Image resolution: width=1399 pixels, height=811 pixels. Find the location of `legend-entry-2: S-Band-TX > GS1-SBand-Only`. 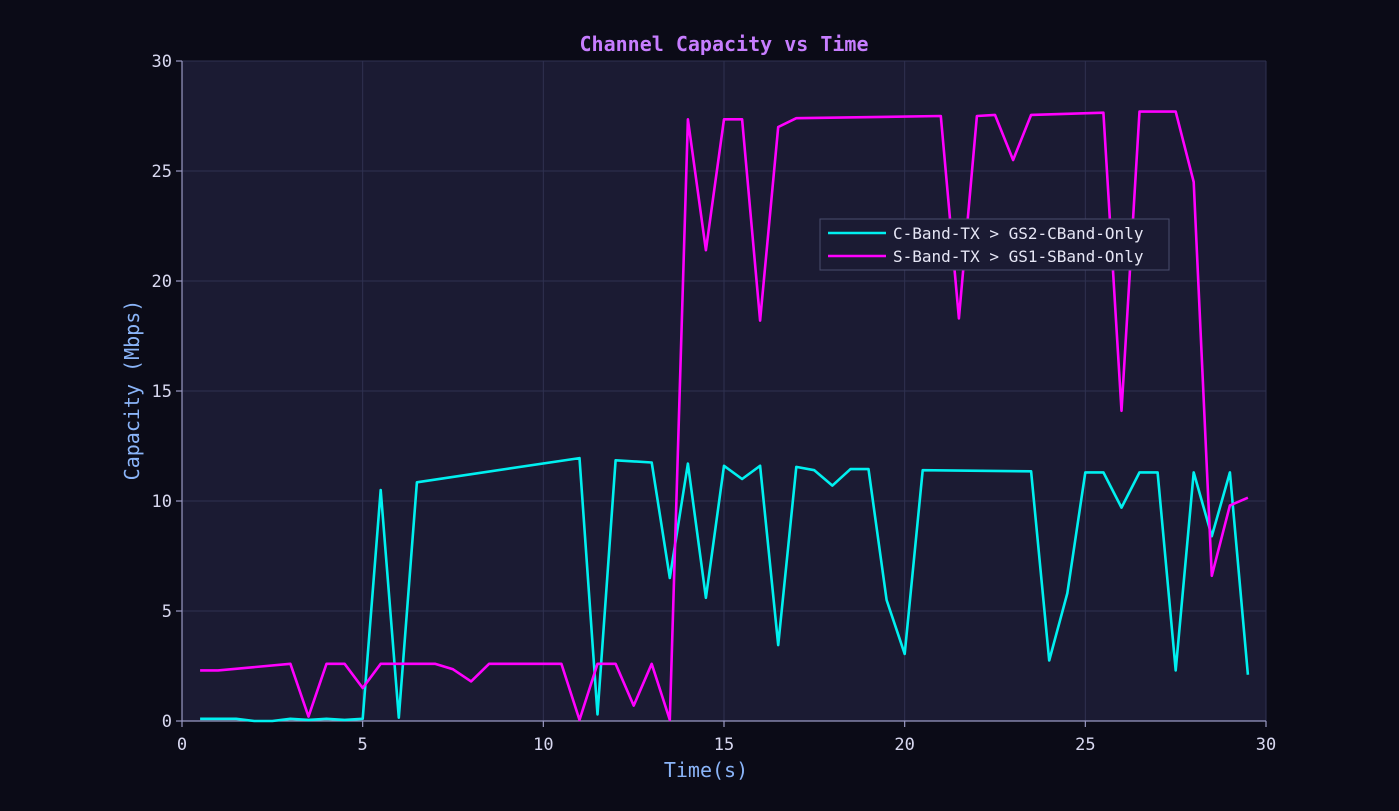

legend-entry-2: S-Band-TX > GS1-SBand-Only is located at coordinates (1018, 256).